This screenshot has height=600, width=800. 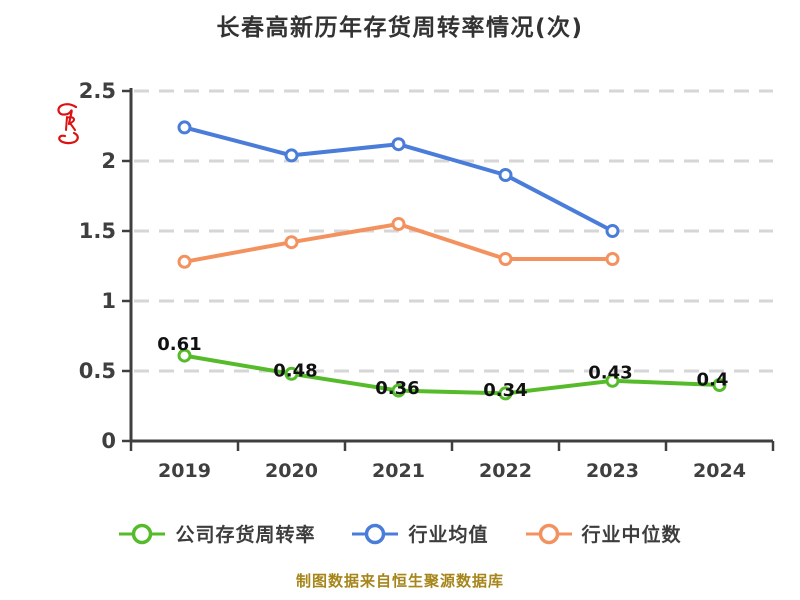 What do you see at coordinates (97, 231) in the screenshot?
I see `y-tick-label: 1.5` at bounding box center [97, 231].